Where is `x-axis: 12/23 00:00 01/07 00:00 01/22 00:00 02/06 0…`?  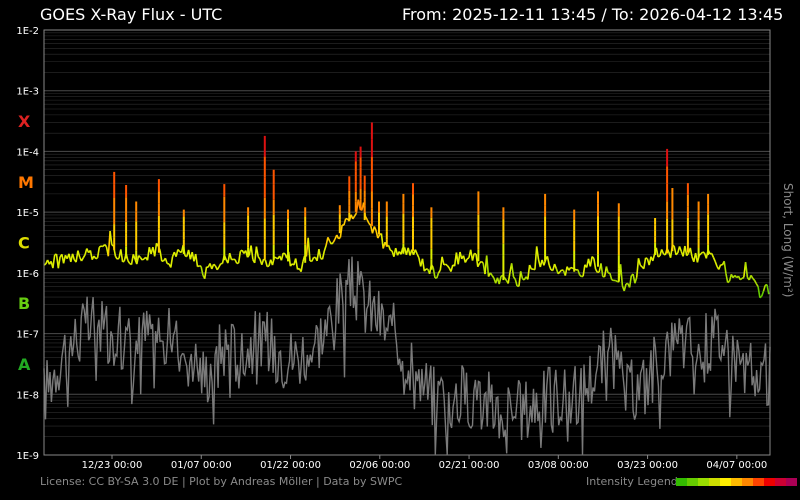 x-axis: 12/23 00:00 01/07 00:00 01/22 00:00 02/06 0… is located at coordinates (424, 462).